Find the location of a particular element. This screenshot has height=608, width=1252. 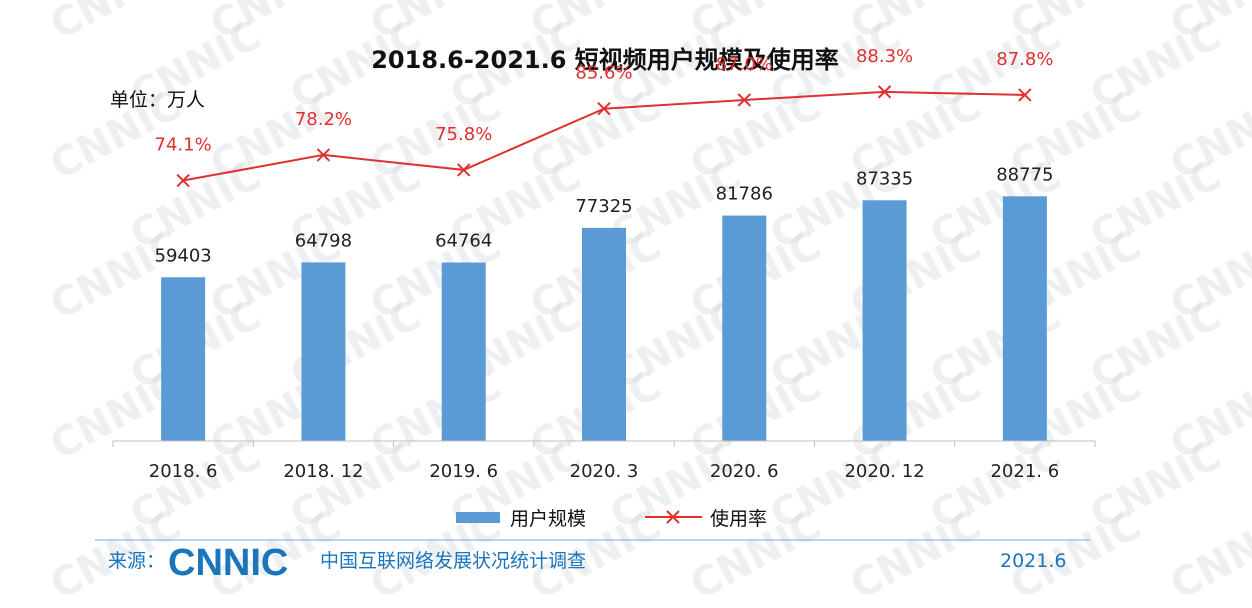

x-tick-label: 2021. 6 is located at coordinates (1024, 471).